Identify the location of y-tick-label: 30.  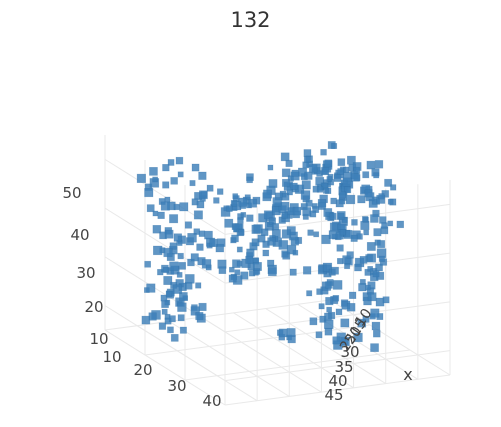
(176, 386).